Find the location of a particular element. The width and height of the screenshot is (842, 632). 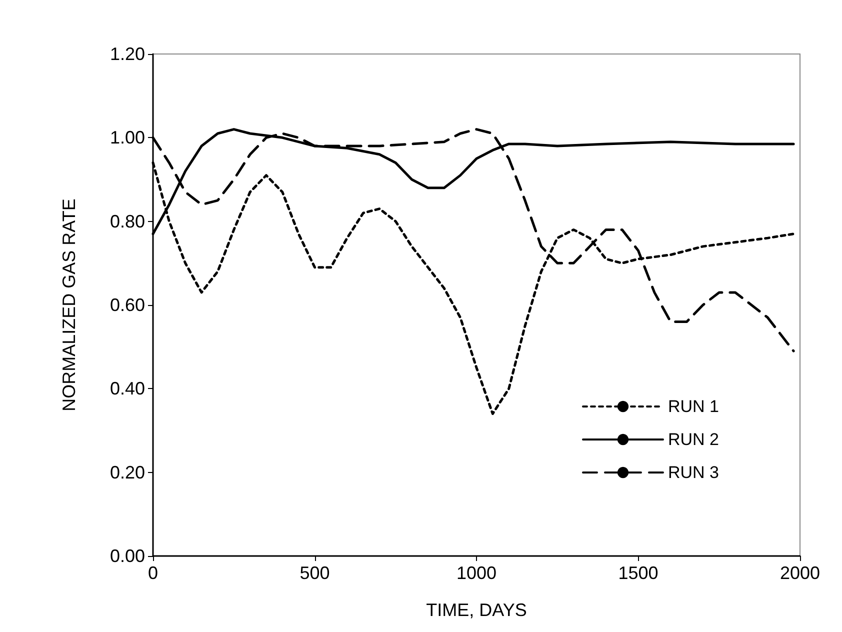

legend-label: RUN 2 is located at coordinates (694, 439).